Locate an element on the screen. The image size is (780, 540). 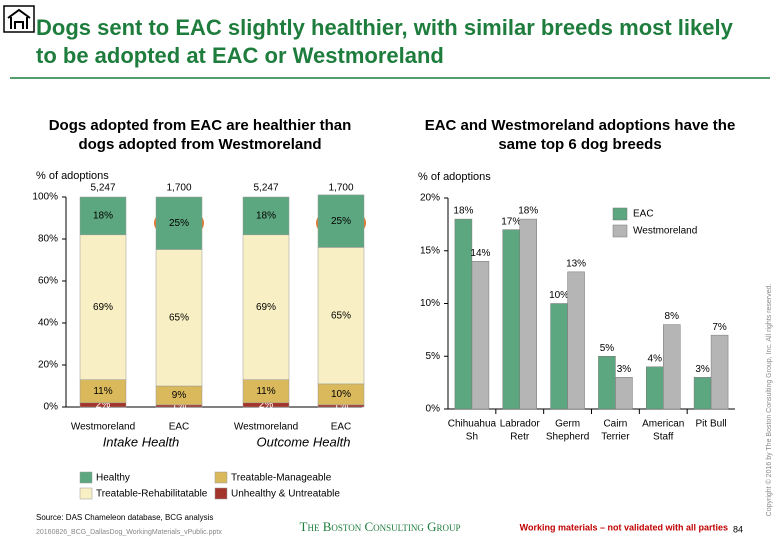
data-label: 1% is located at coordinates (341, 406).